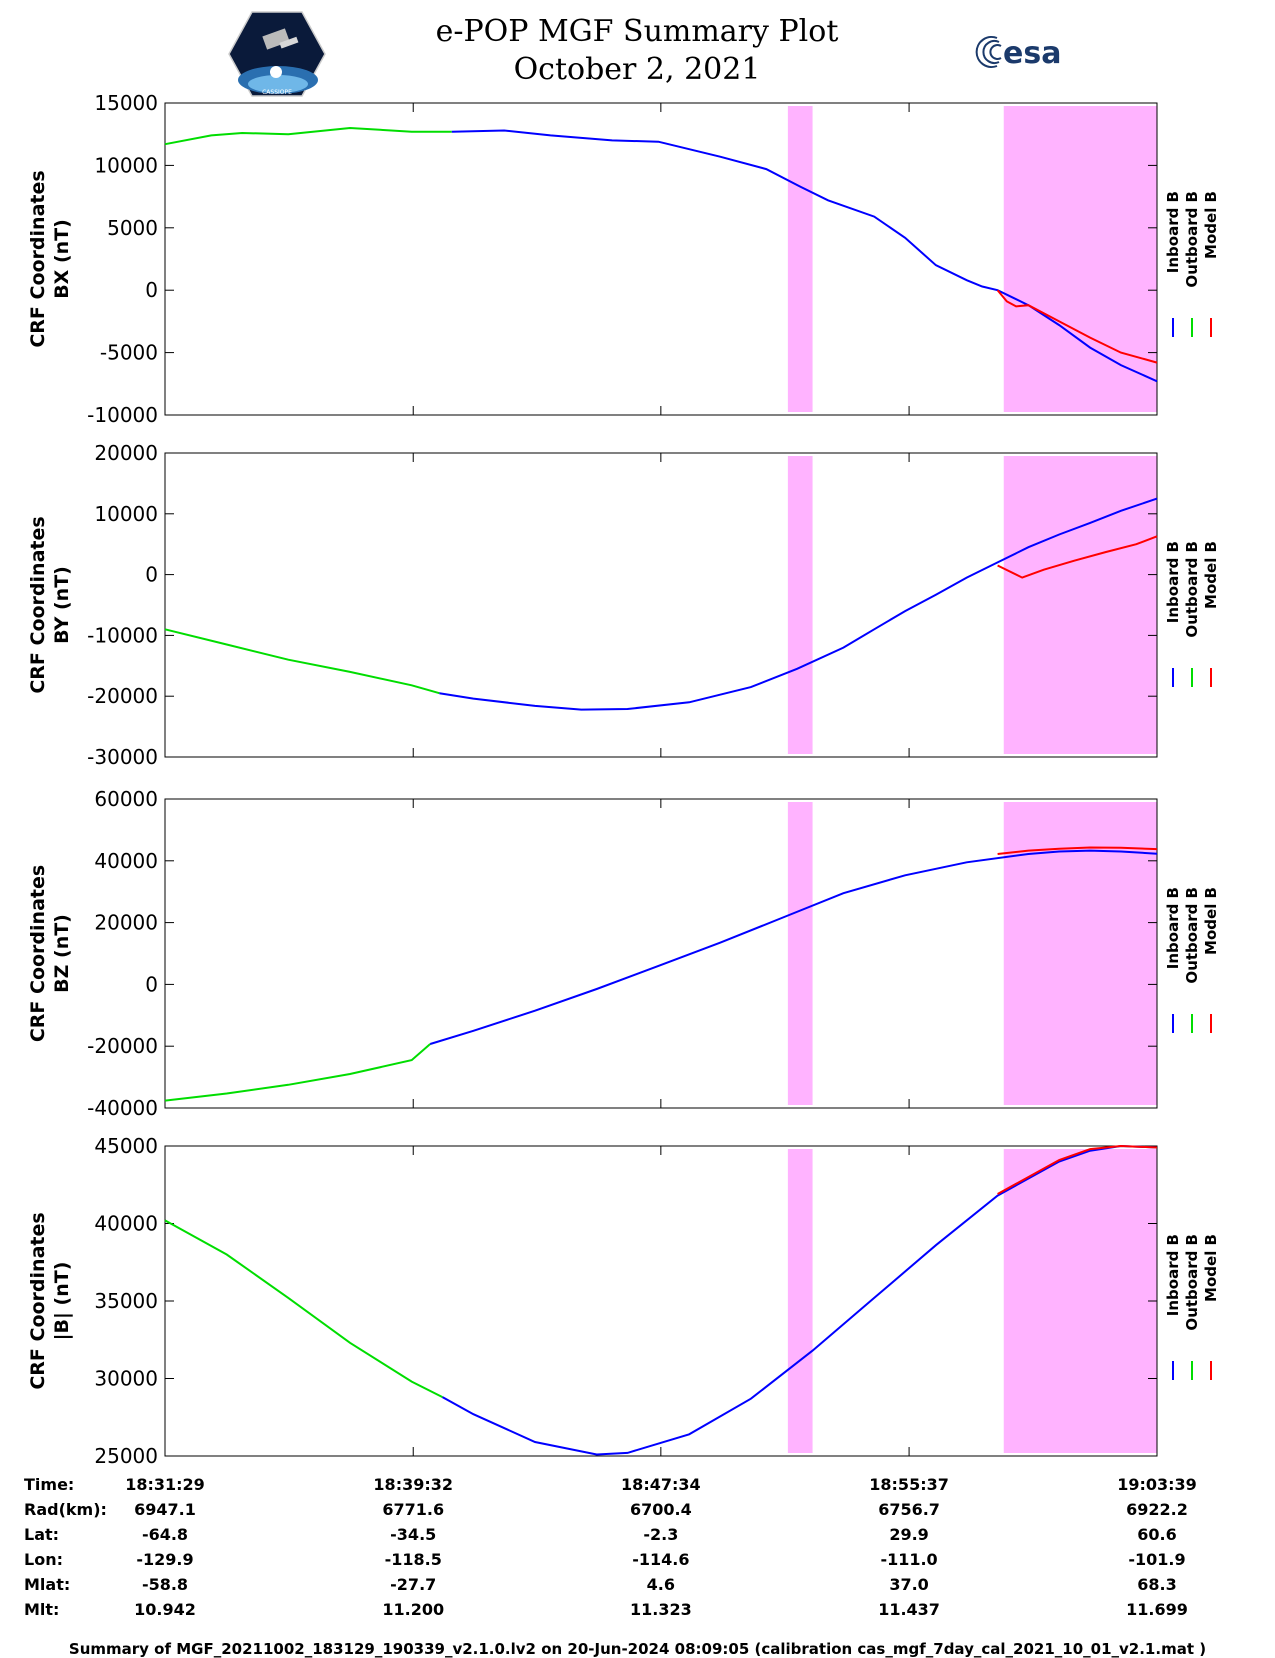 Image resolution: width=1275 pixels, height=1658 pixels. I want to click on esa-logo: esa, so click(1018, 53).